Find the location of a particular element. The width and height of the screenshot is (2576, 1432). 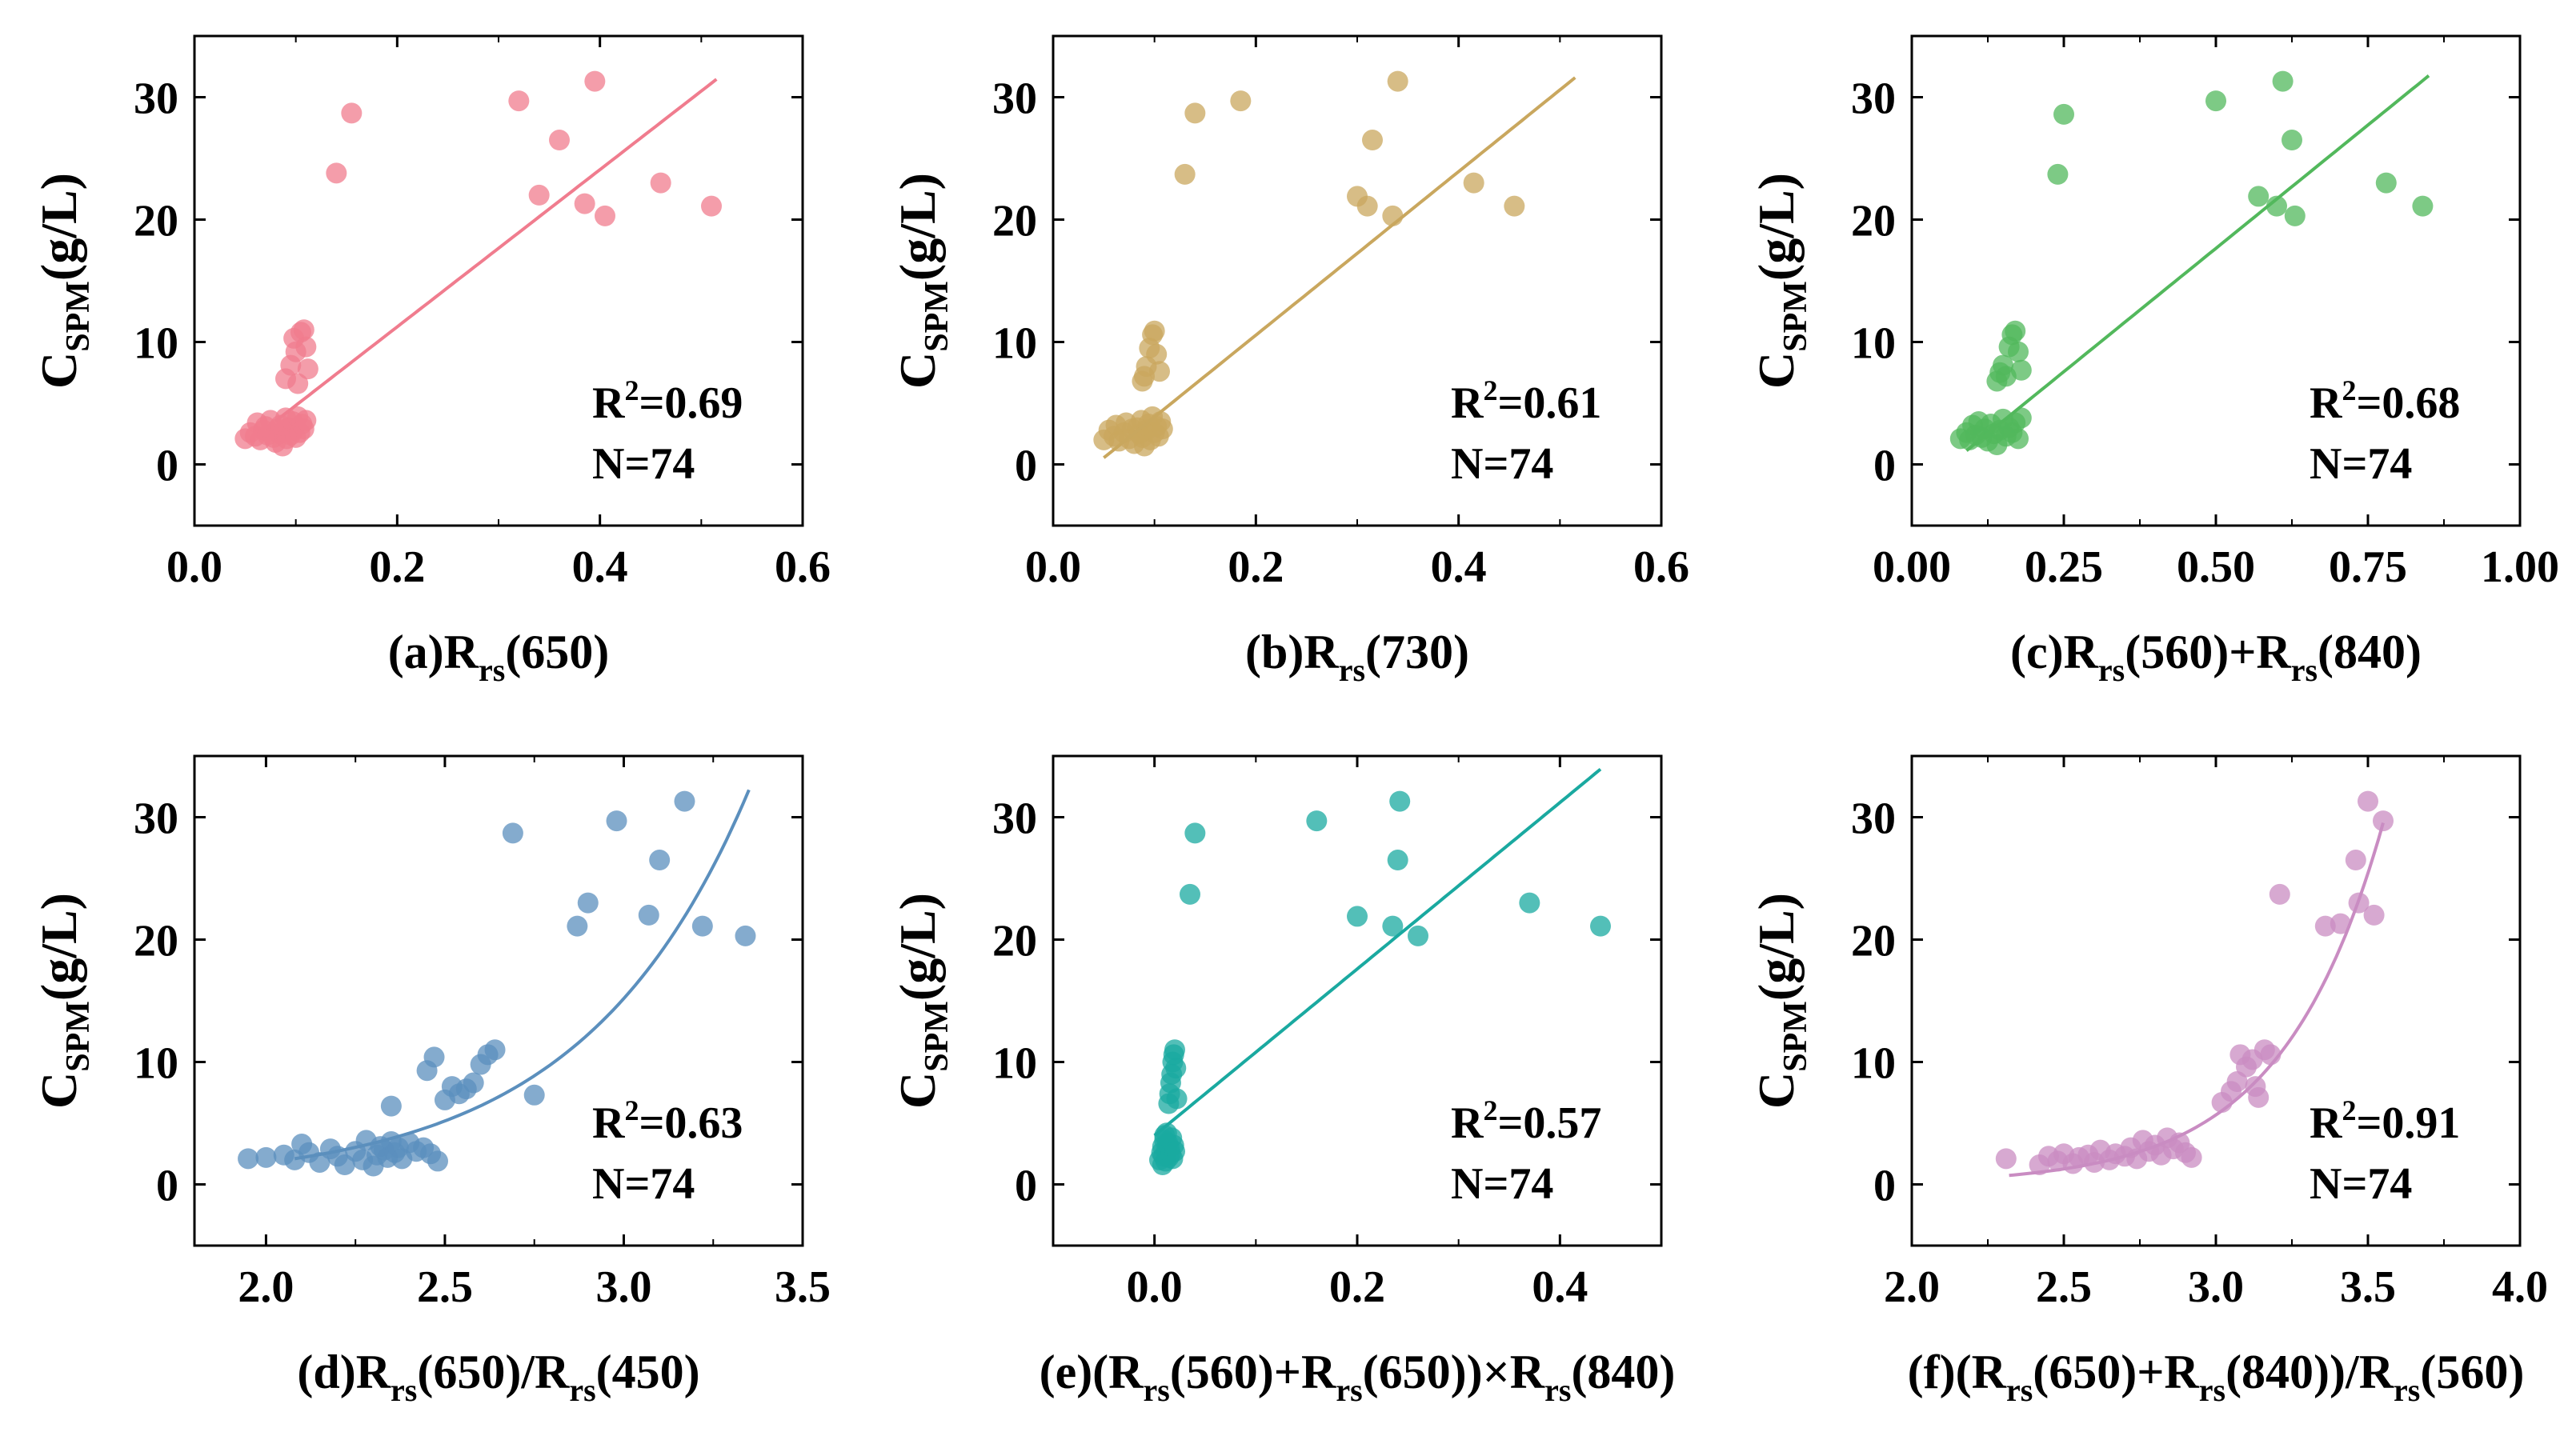

r-squared-label: R2=0.68 is located at coordinates (2385, 401).